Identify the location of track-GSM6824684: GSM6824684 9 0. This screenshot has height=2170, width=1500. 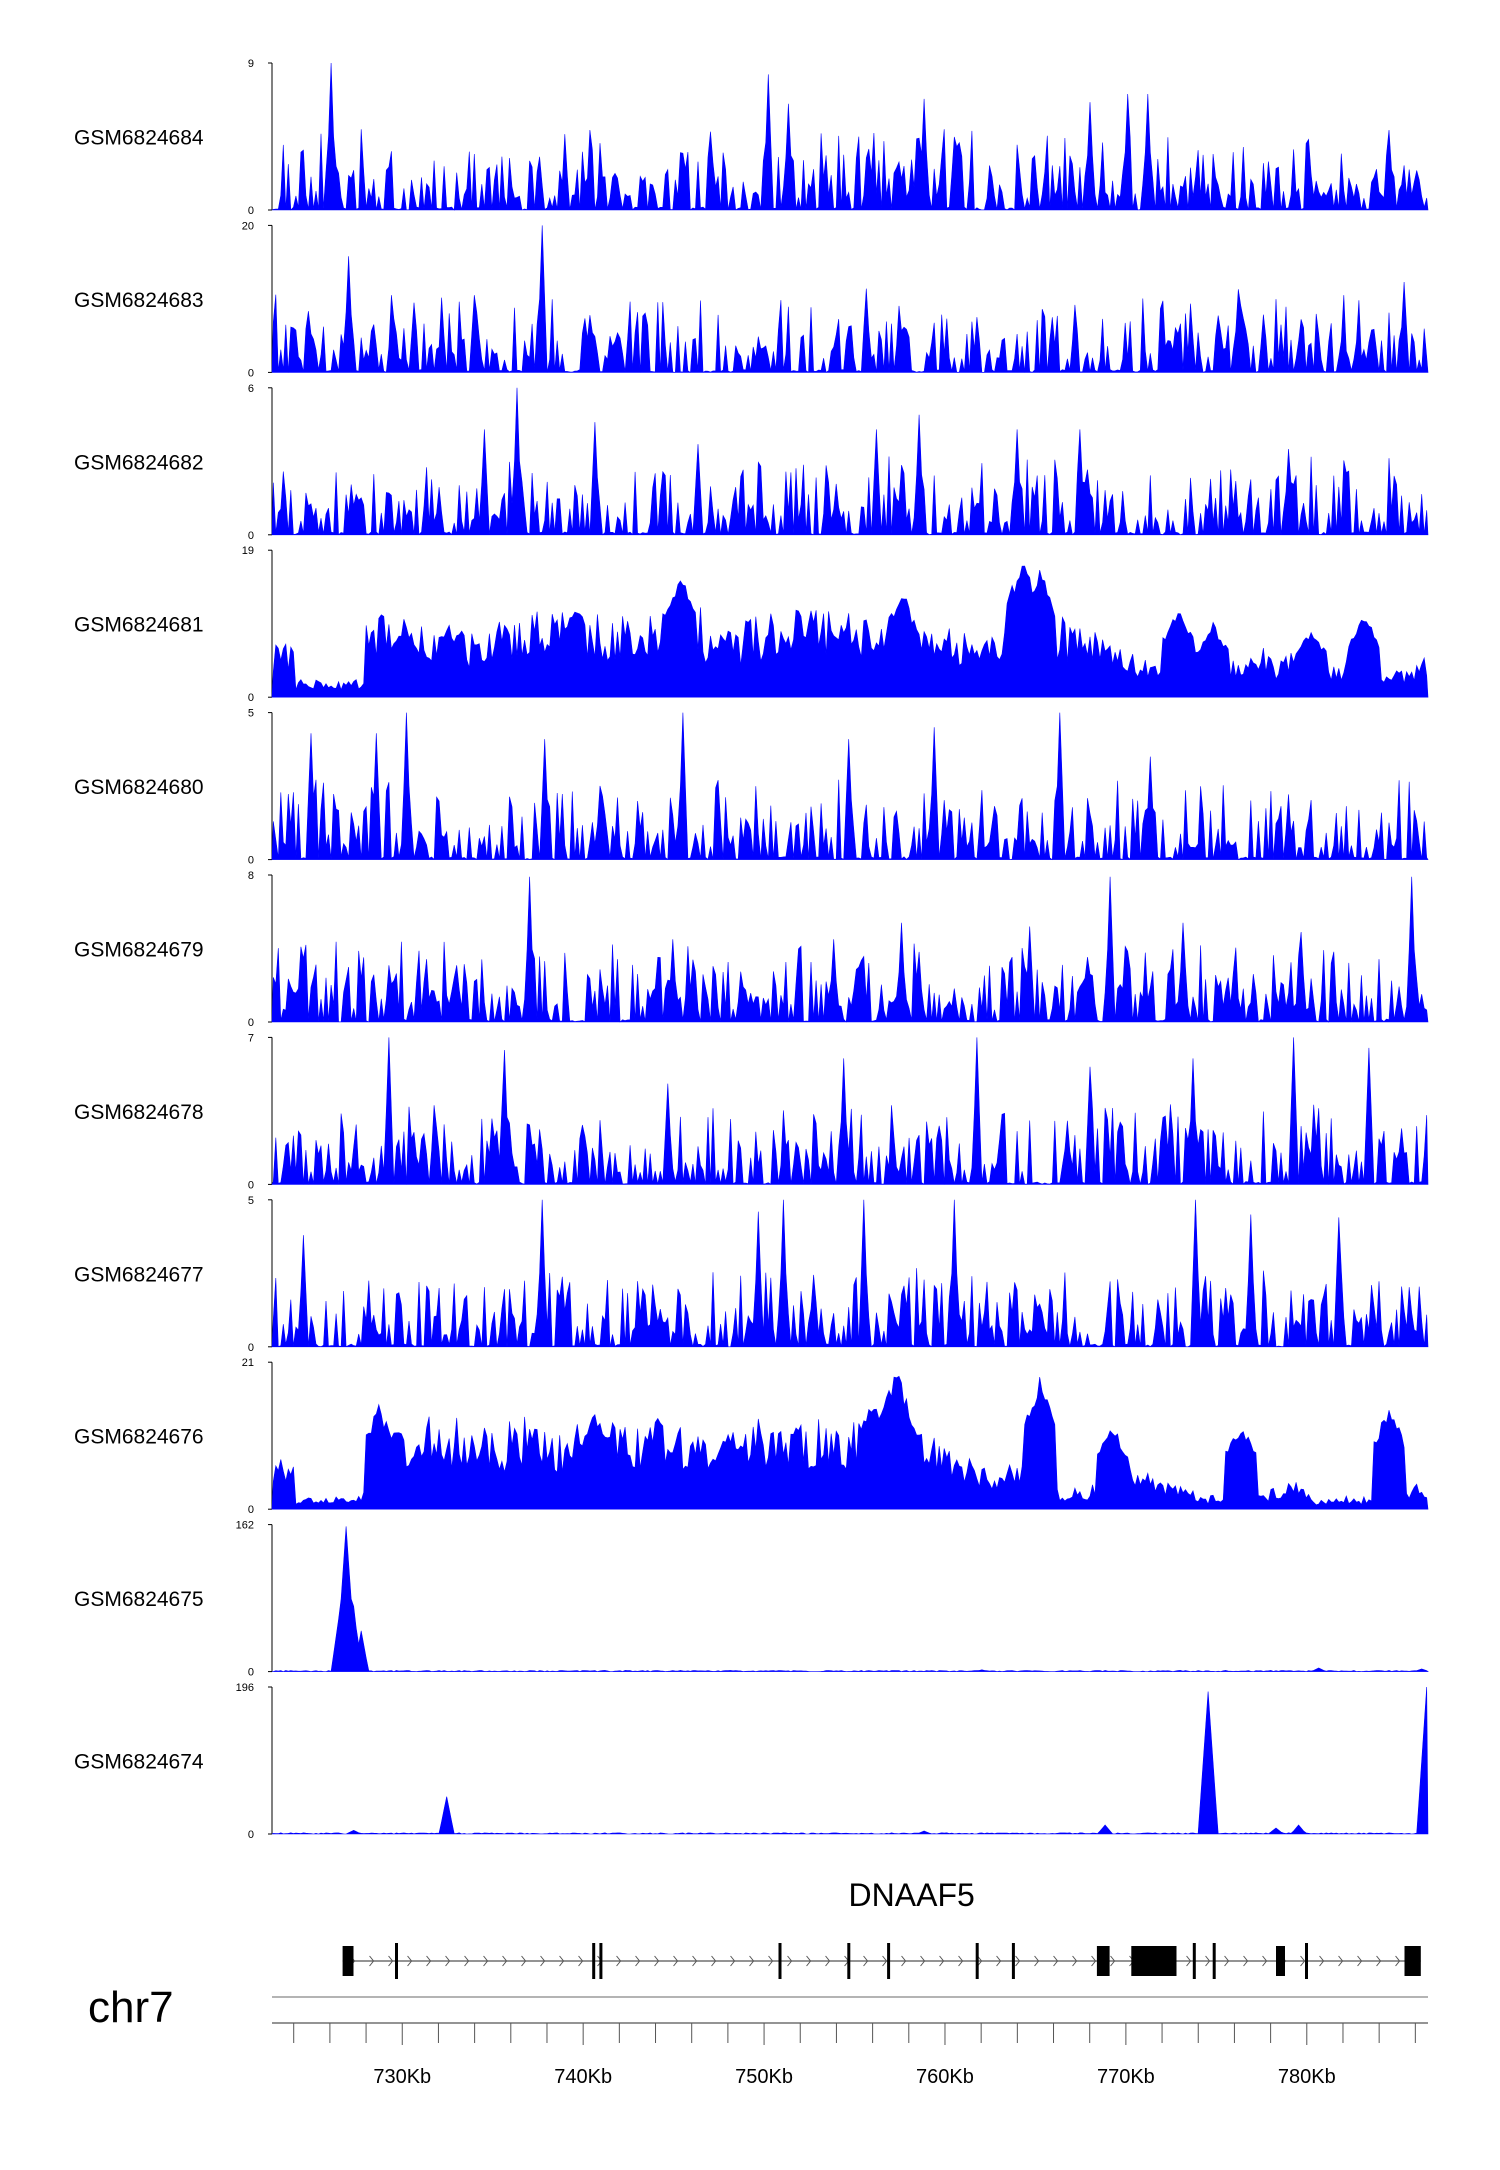
(751, 137).